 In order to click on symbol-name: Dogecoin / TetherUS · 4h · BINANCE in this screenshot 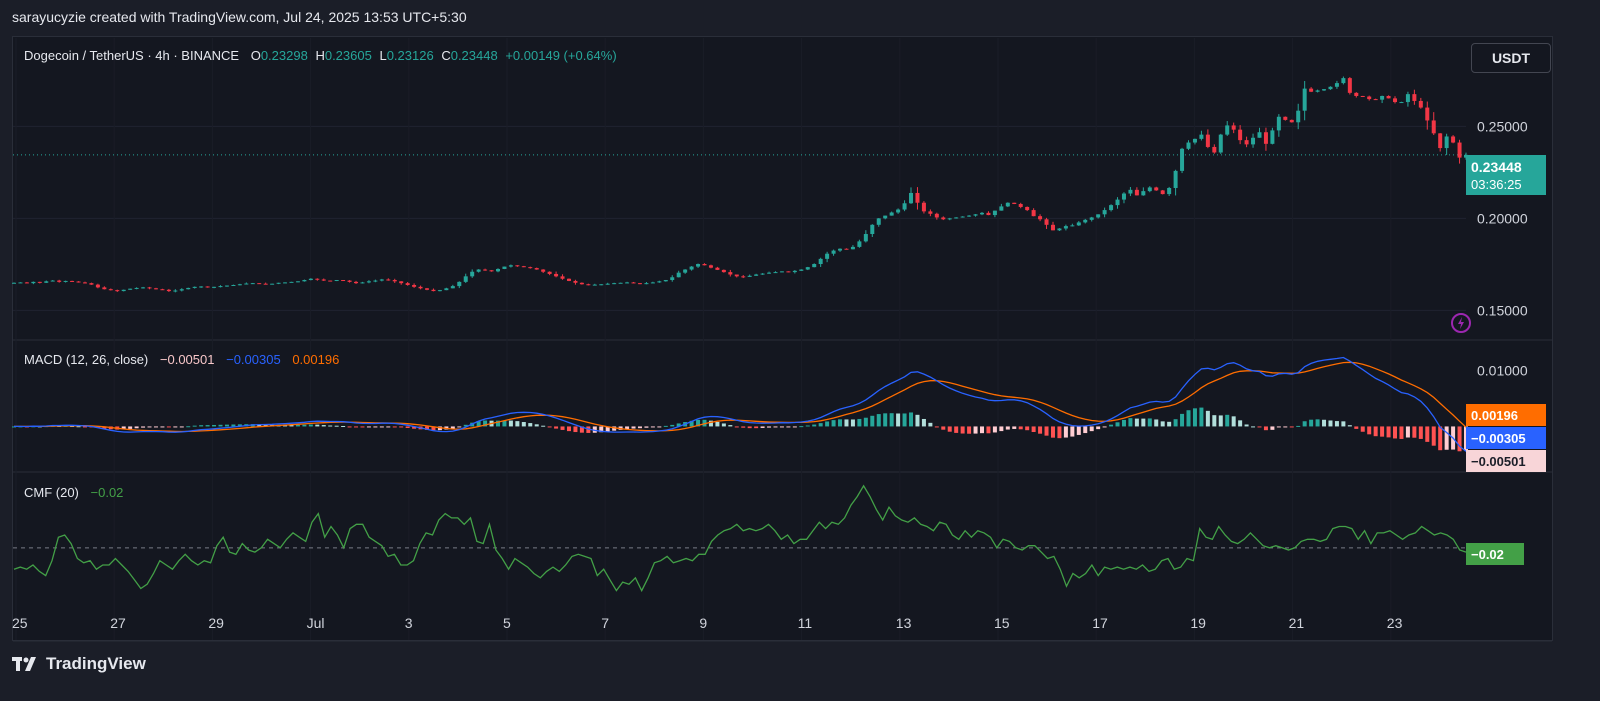, I will do `click(132, 55)`.